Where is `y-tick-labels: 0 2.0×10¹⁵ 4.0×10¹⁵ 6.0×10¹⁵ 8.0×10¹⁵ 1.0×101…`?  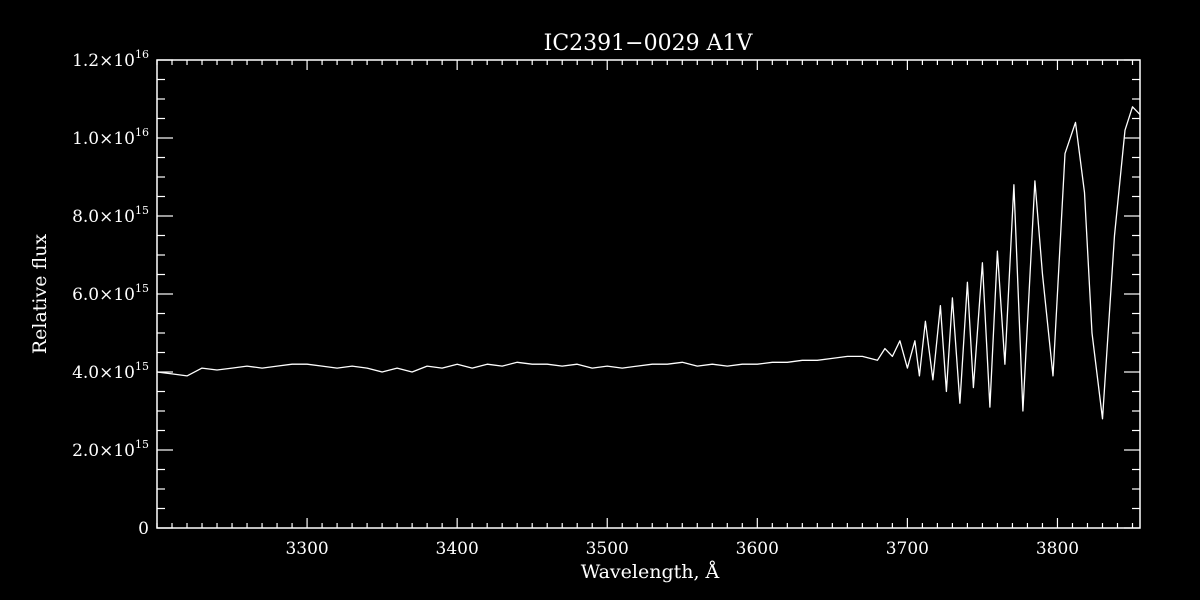
y-tick-labels: 0 2.0×10¹⁵ 4.0×10¹⁵ 6.0×10¹⁵ 8.0×10¹⁵ 1.0×101… is located at coordinates (110, 293).